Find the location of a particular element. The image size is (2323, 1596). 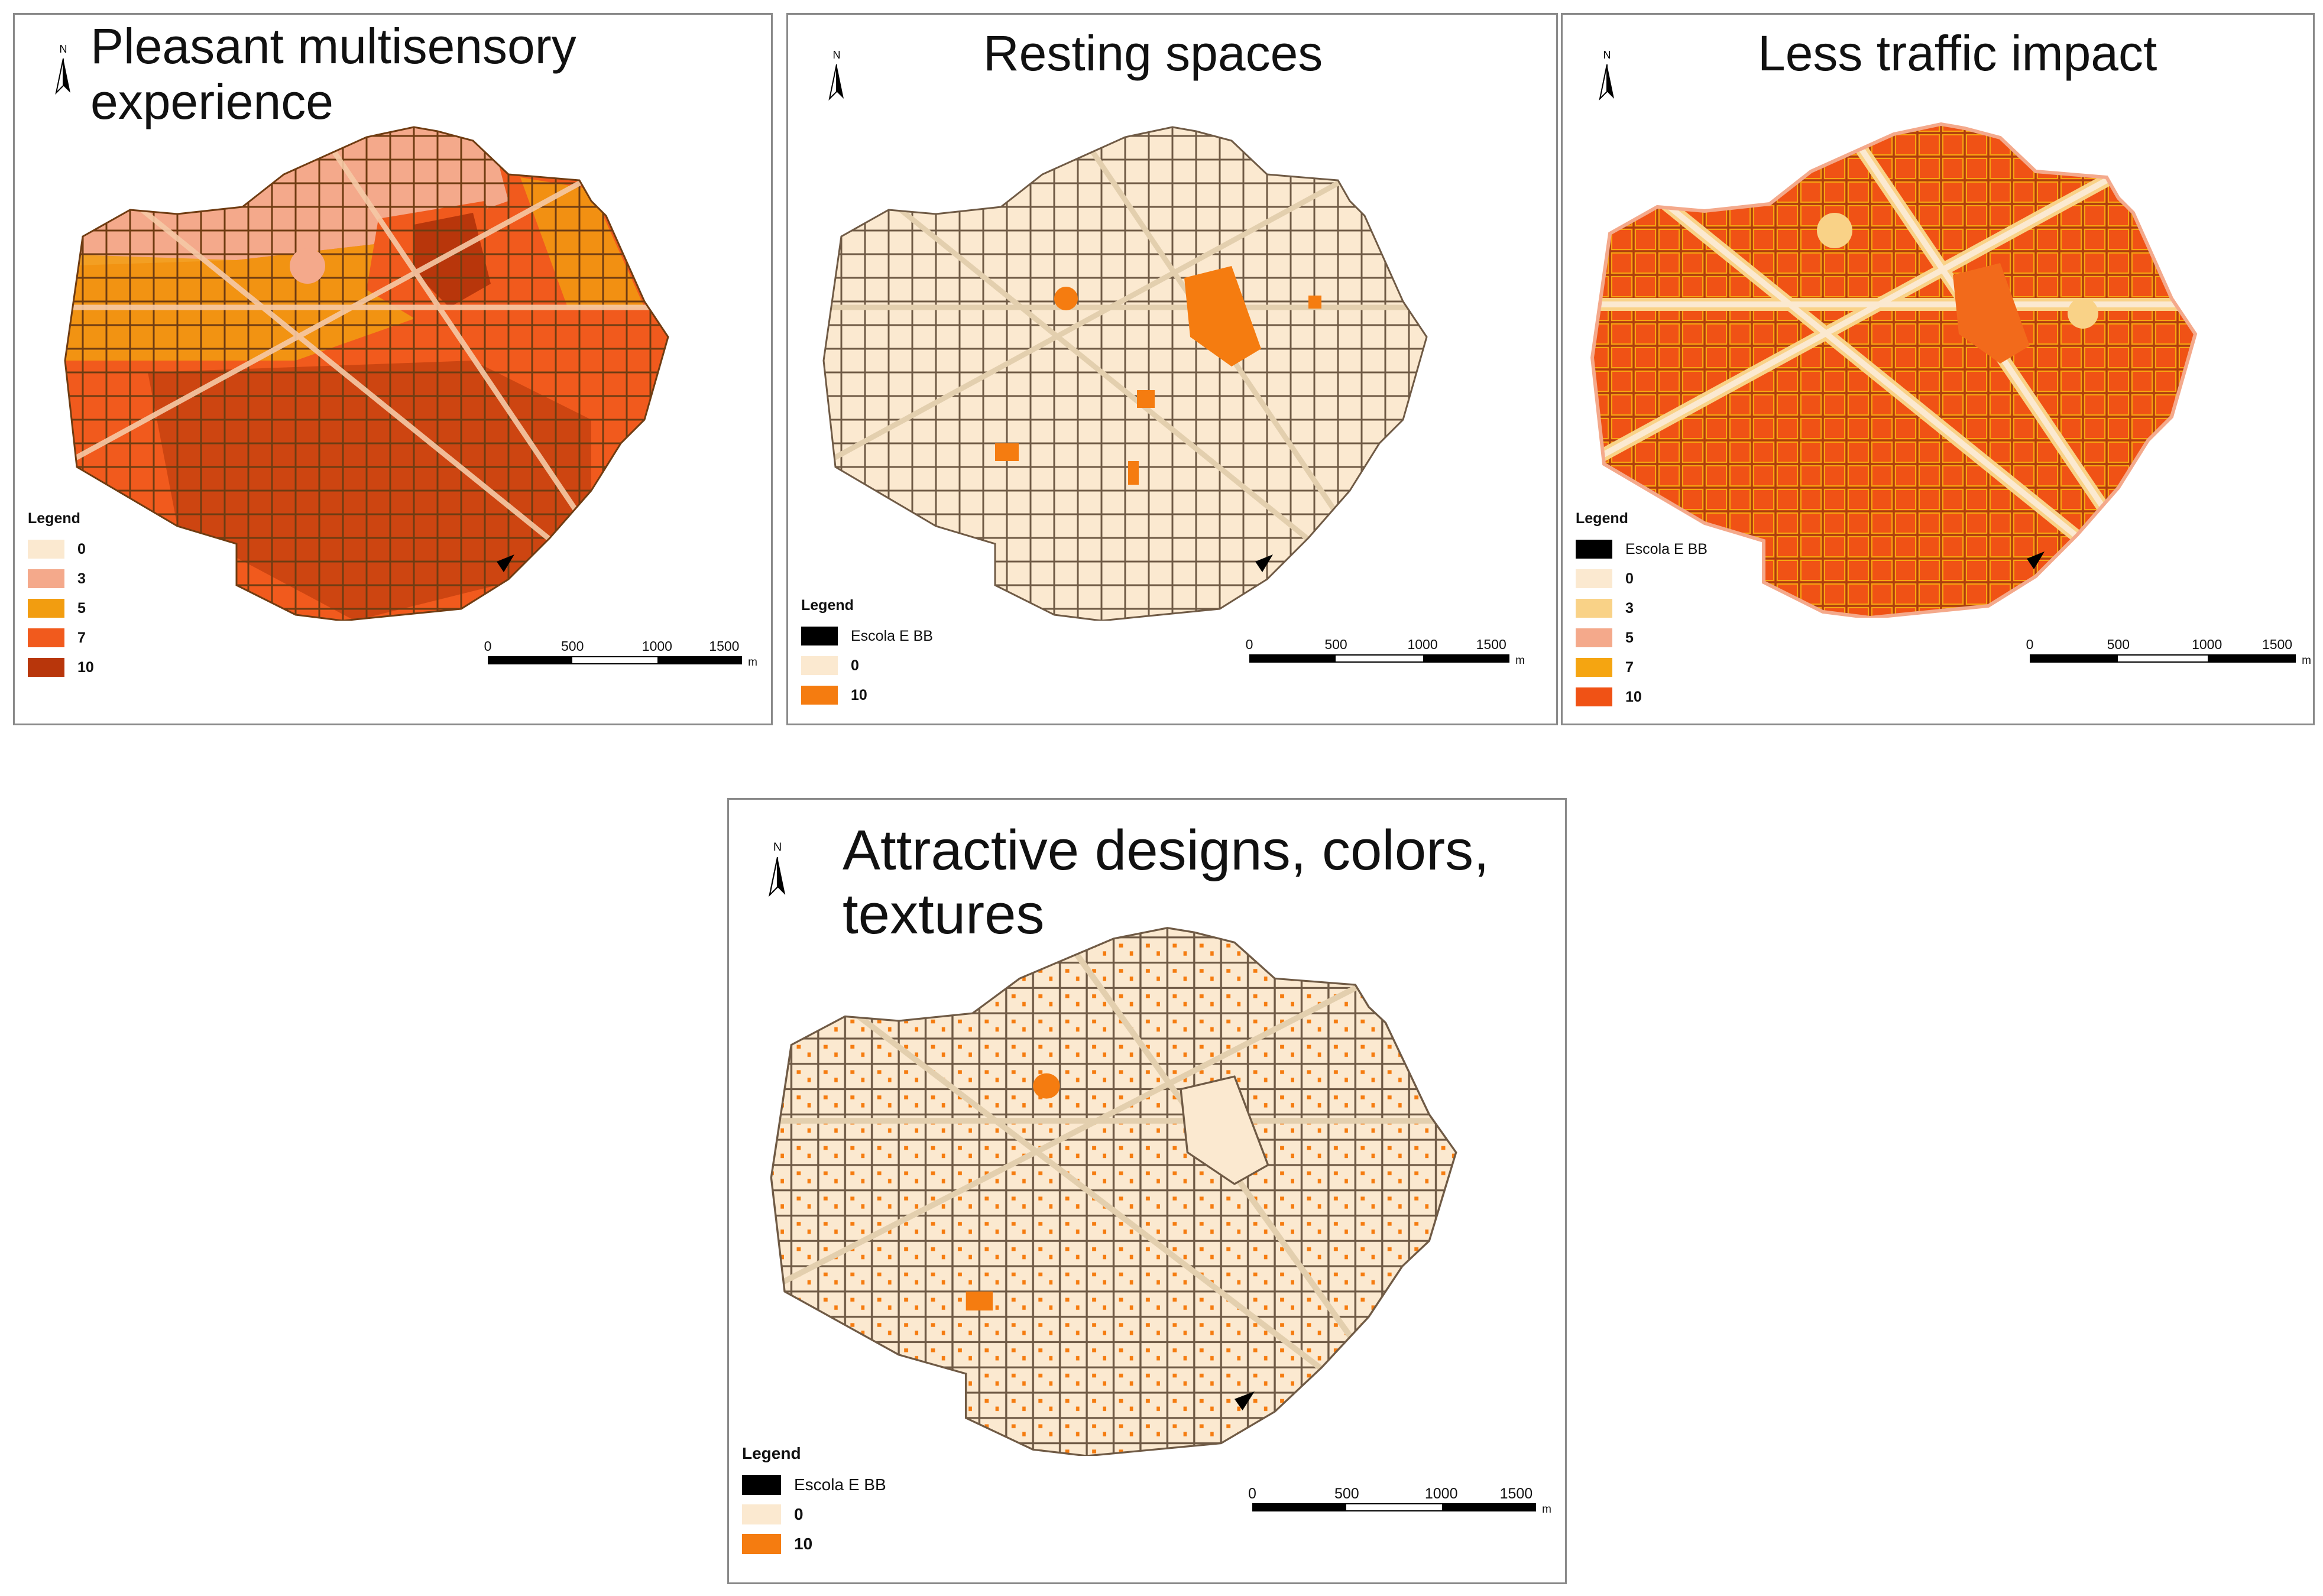

district-map-multisensory is located at coordinates (366, 373).